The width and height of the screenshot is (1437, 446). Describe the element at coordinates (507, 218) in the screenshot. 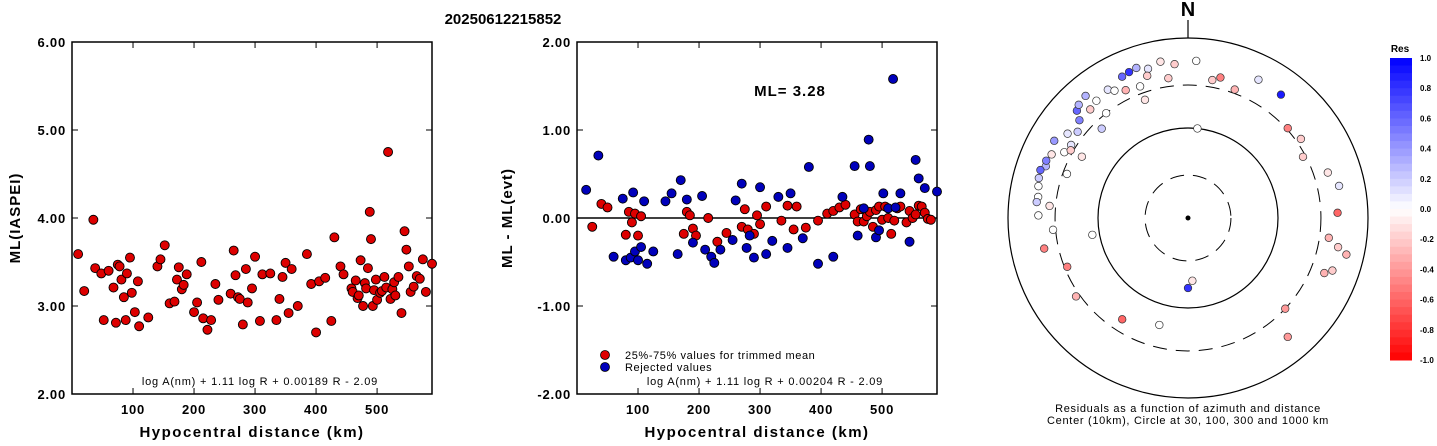

I see `y-axis-label: ML - ML(evt)` at that location.